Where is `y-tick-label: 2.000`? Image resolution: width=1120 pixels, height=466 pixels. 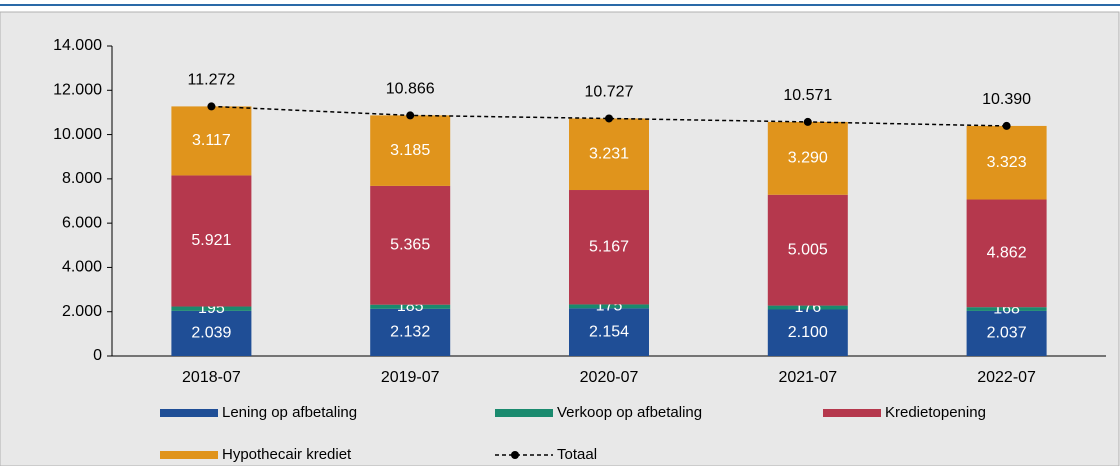
y-tick-label: 2.000 is located at coordinates (82, 311).